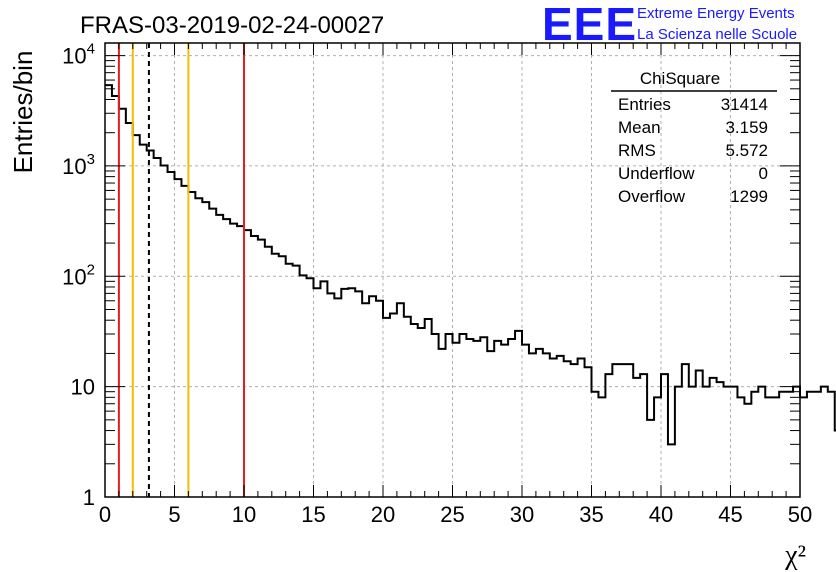  I want to click on stats-value: 5.572, so click(746, 150).